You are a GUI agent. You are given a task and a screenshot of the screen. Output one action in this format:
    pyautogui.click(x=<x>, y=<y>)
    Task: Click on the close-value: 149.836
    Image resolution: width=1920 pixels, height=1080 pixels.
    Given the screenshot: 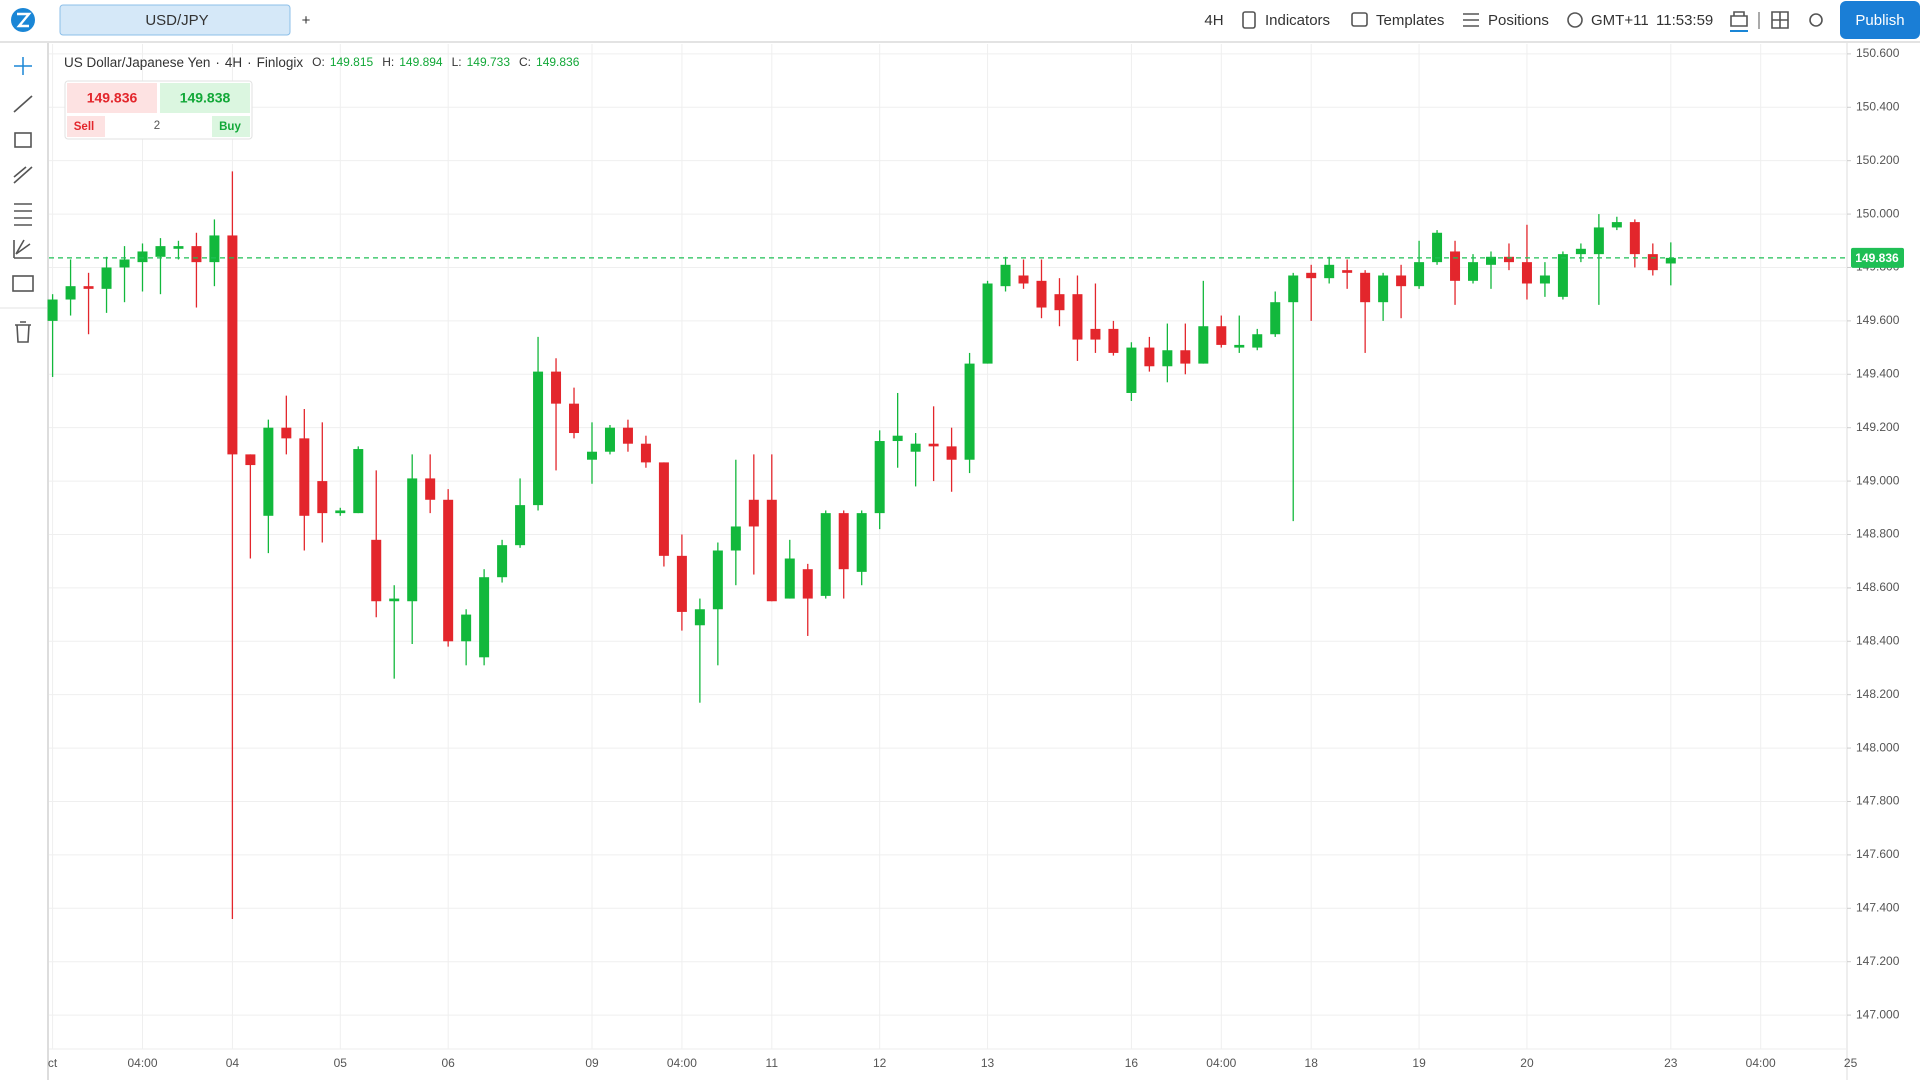 What is the action you would take?
    pyautogui.click(x=558, y=62)
    